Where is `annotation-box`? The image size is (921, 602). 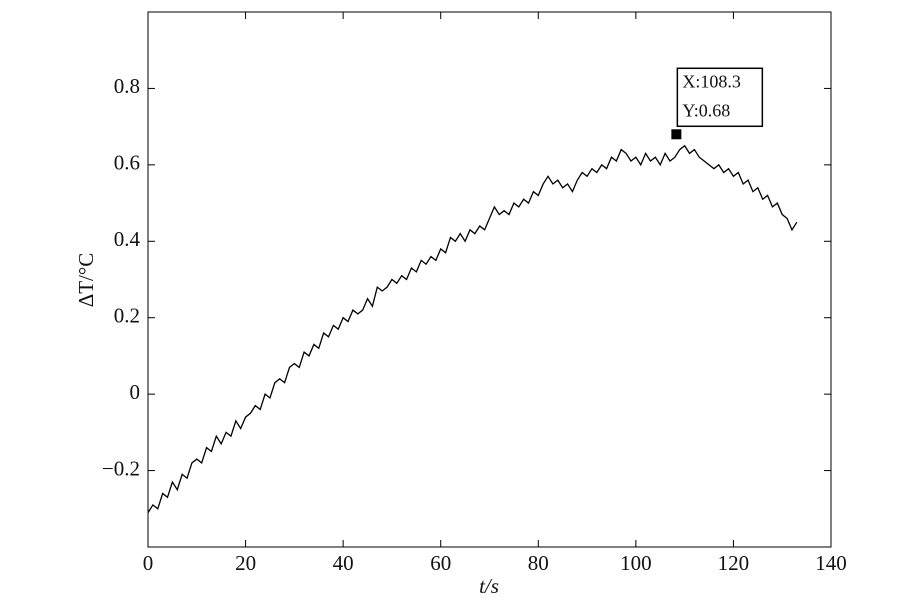
annotation-box is located at coordinates (720, 97).